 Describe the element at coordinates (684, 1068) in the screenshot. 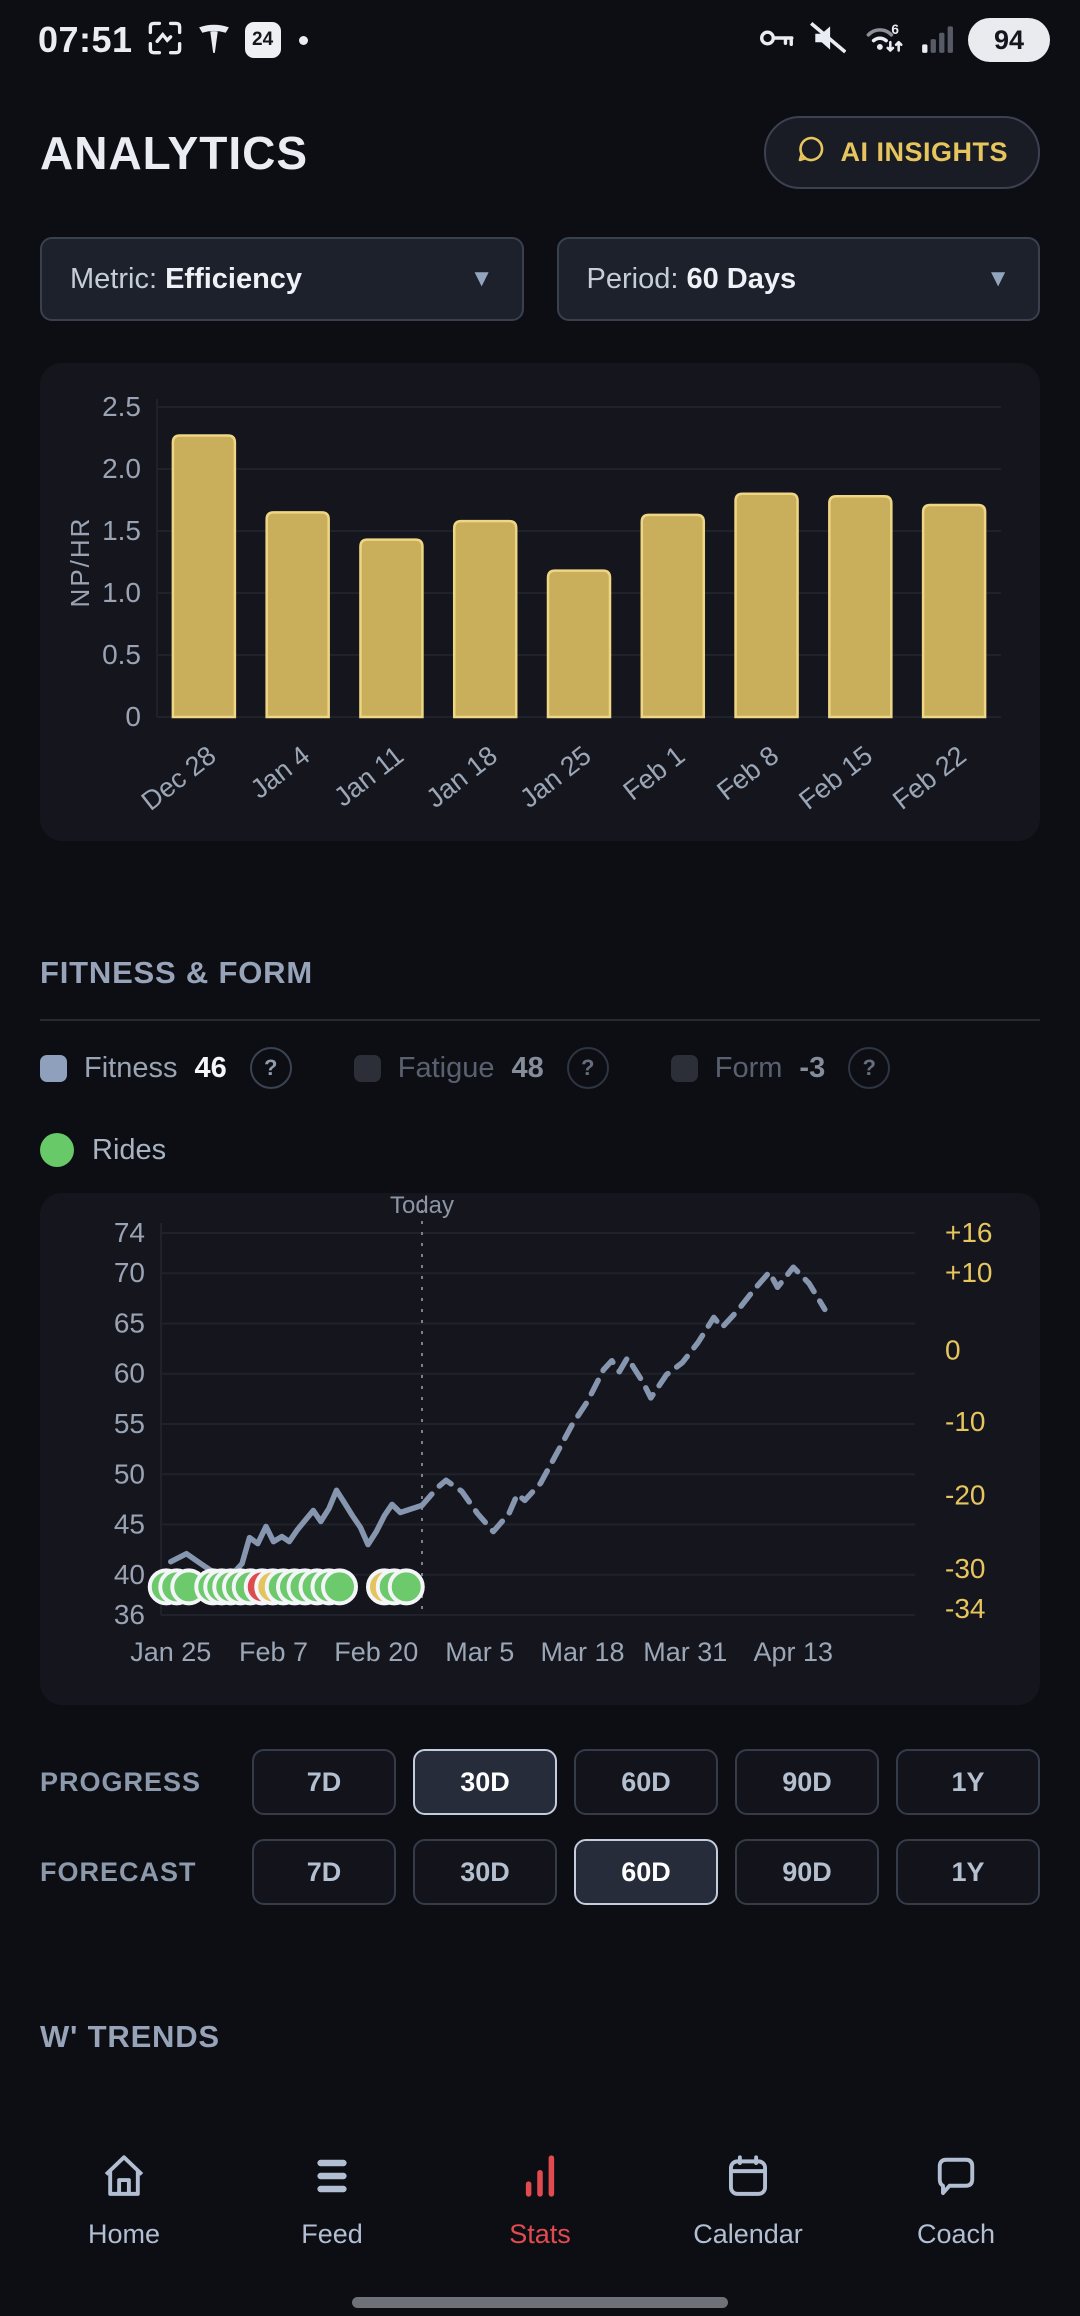

I see `form-swatch` at that location.